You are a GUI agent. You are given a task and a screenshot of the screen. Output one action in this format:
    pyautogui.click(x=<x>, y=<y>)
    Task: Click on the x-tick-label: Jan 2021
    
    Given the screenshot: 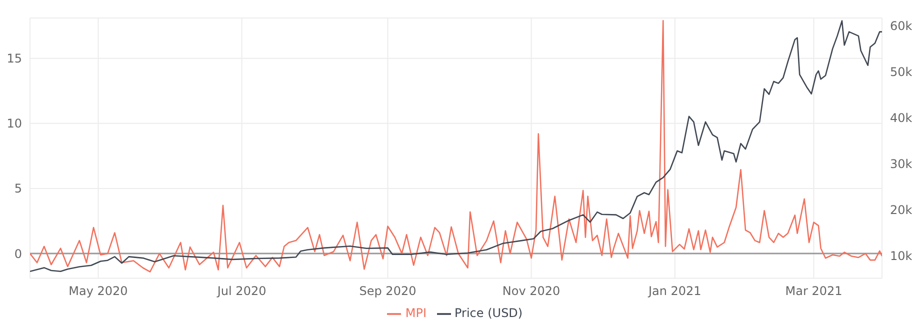 What is the action you would take?
    pyautogui.click(x=674, y=291)
    